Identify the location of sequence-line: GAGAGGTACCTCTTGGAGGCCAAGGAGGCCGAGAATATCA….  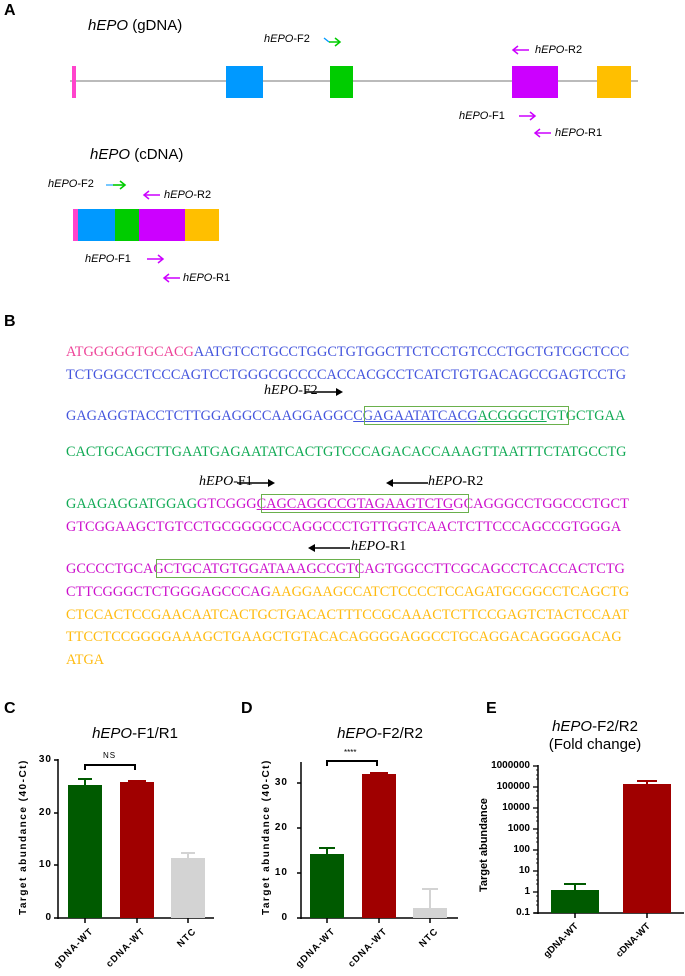
(345, 416).